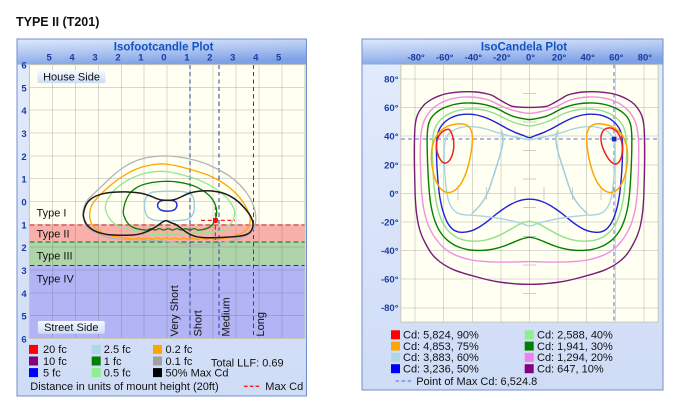 This screenshot has width=680, height=416. I want to click on svg-text: Total LLF: 0.69, so click(247, 363).